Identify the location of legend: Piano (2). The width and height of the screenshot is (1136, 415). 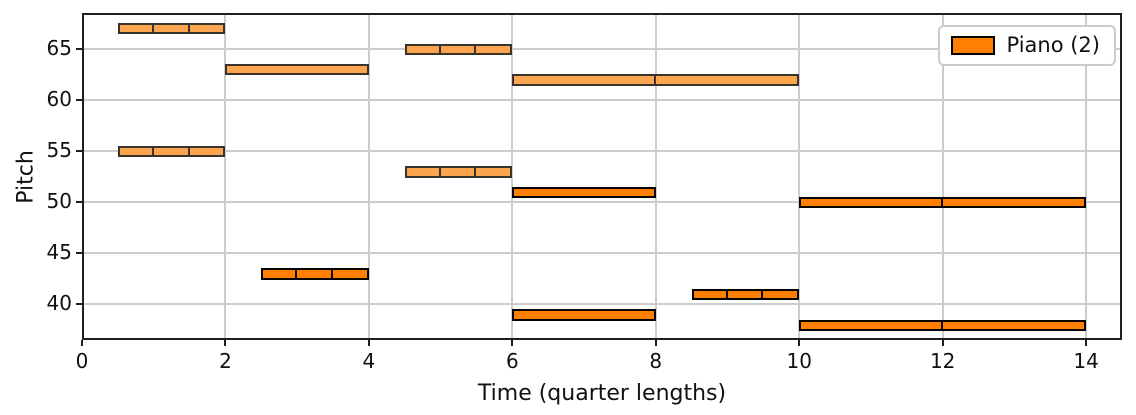
(1026, 46).